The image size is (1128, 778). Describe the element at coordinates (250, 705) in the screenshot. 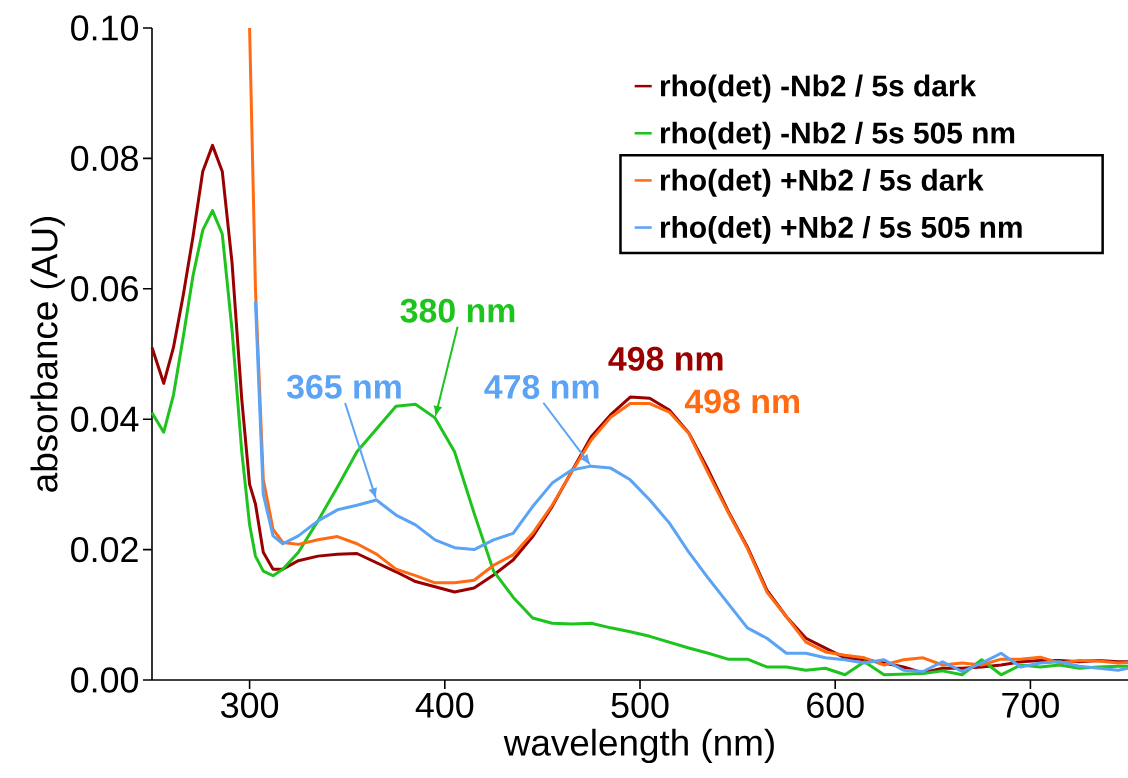

I see `x-tick-label: 300` at that location.